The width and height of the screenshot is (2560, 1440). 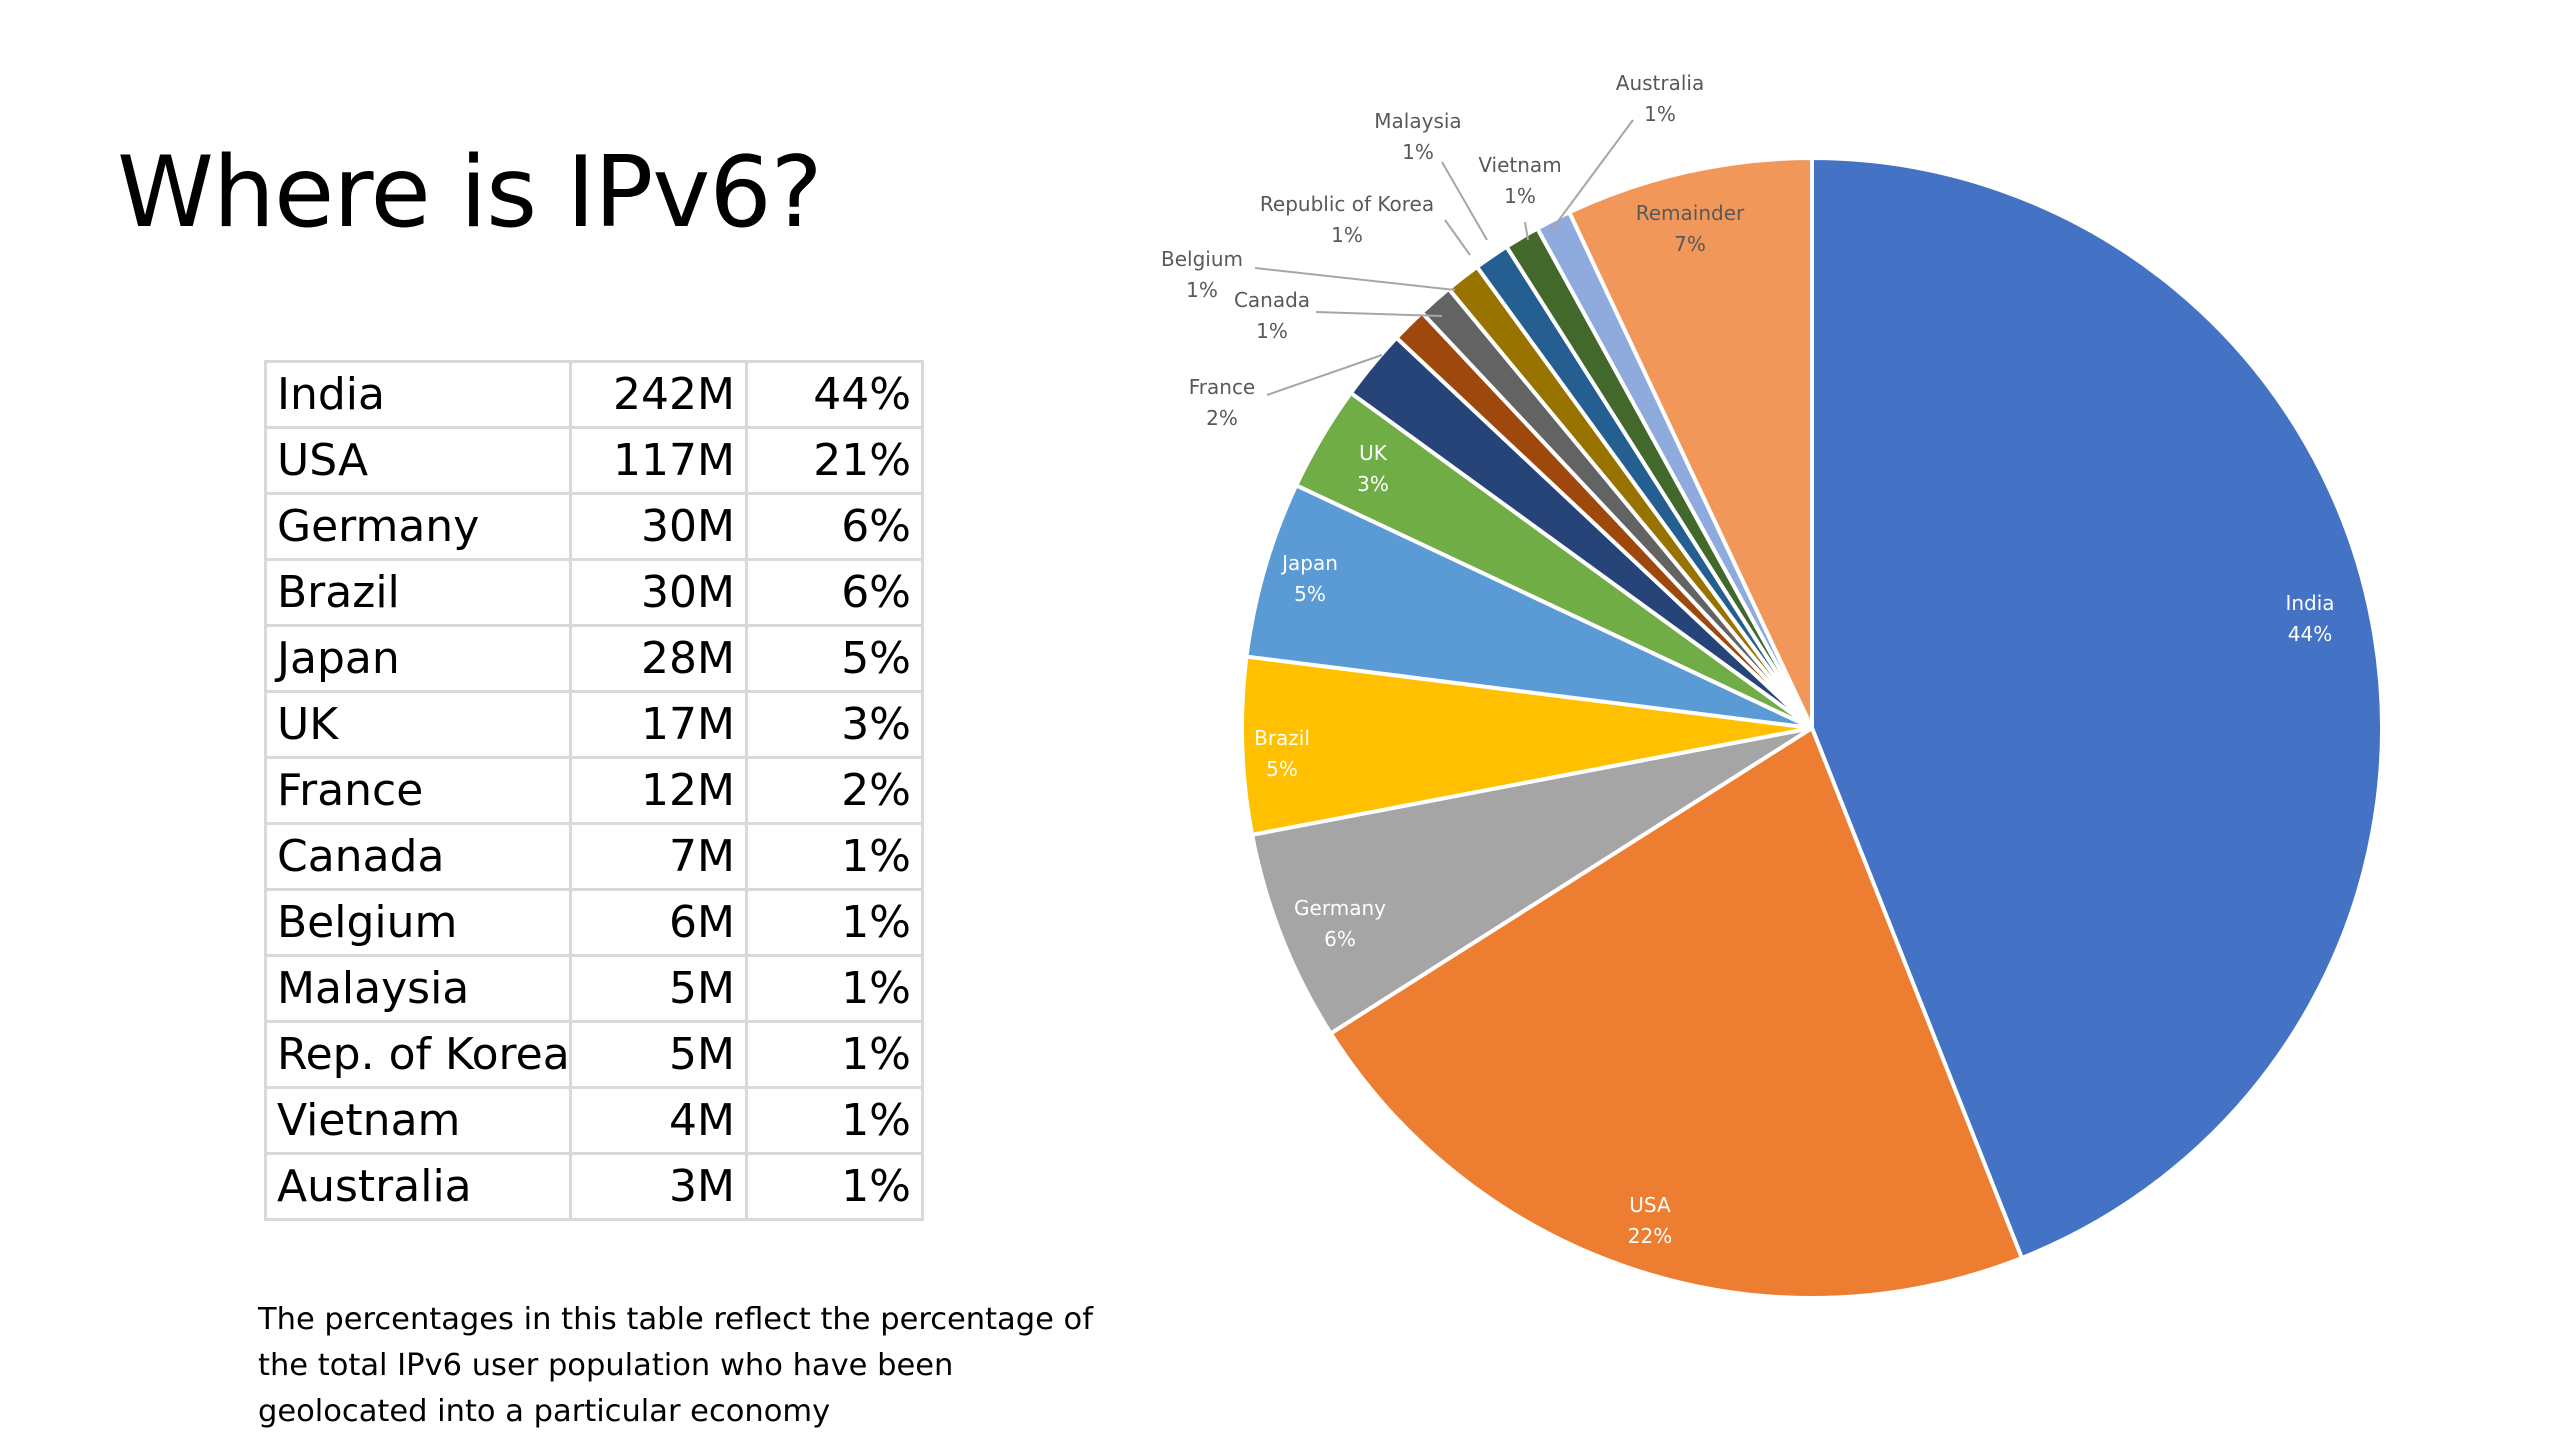 What do you see at coordinates (1464, 201) in the screenshot?
I see `leader-line-malaysia` at bounding box center [1464, 201].